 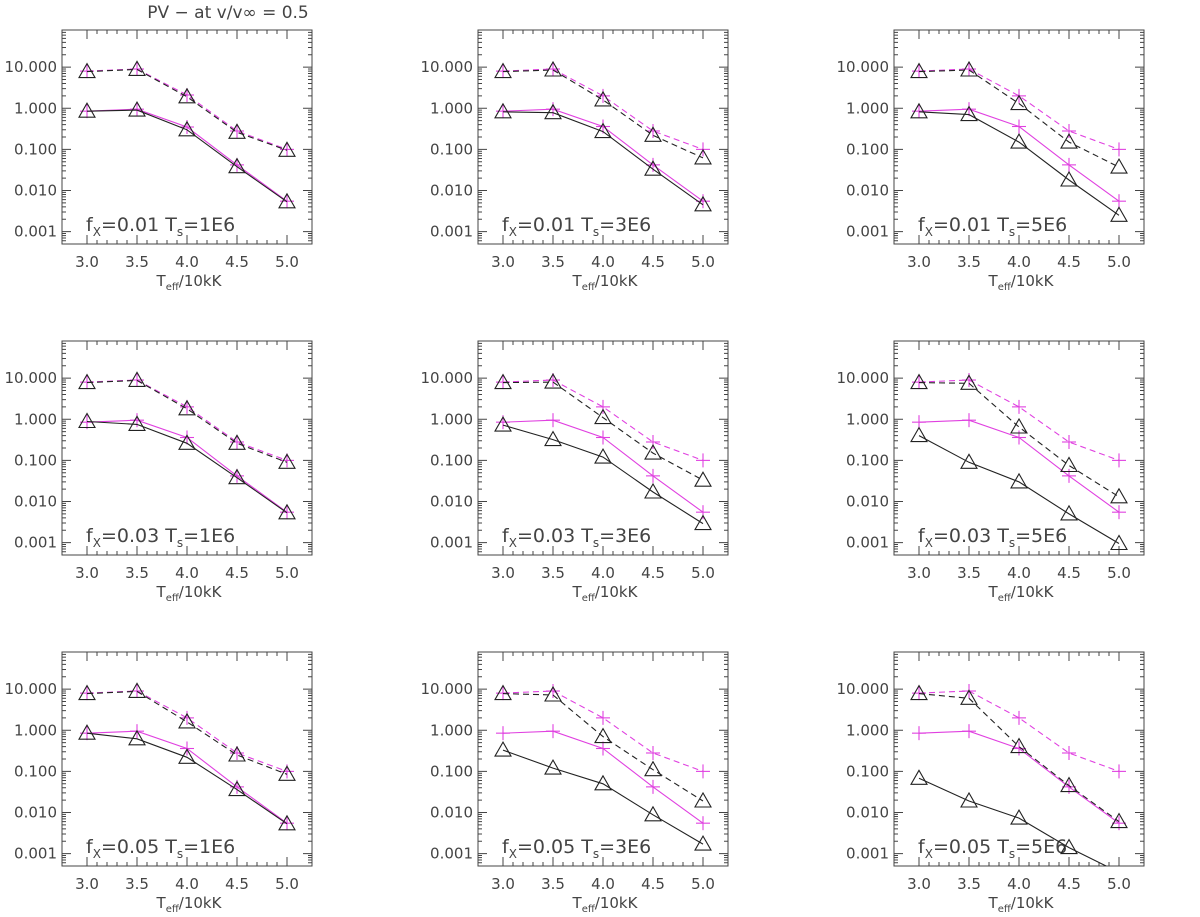 What do you see at coordinates (160, 848) in the screenshot?
I see `panel-annotation: fX=0.05 Ts=1E6` at bounding box center [160, 848].